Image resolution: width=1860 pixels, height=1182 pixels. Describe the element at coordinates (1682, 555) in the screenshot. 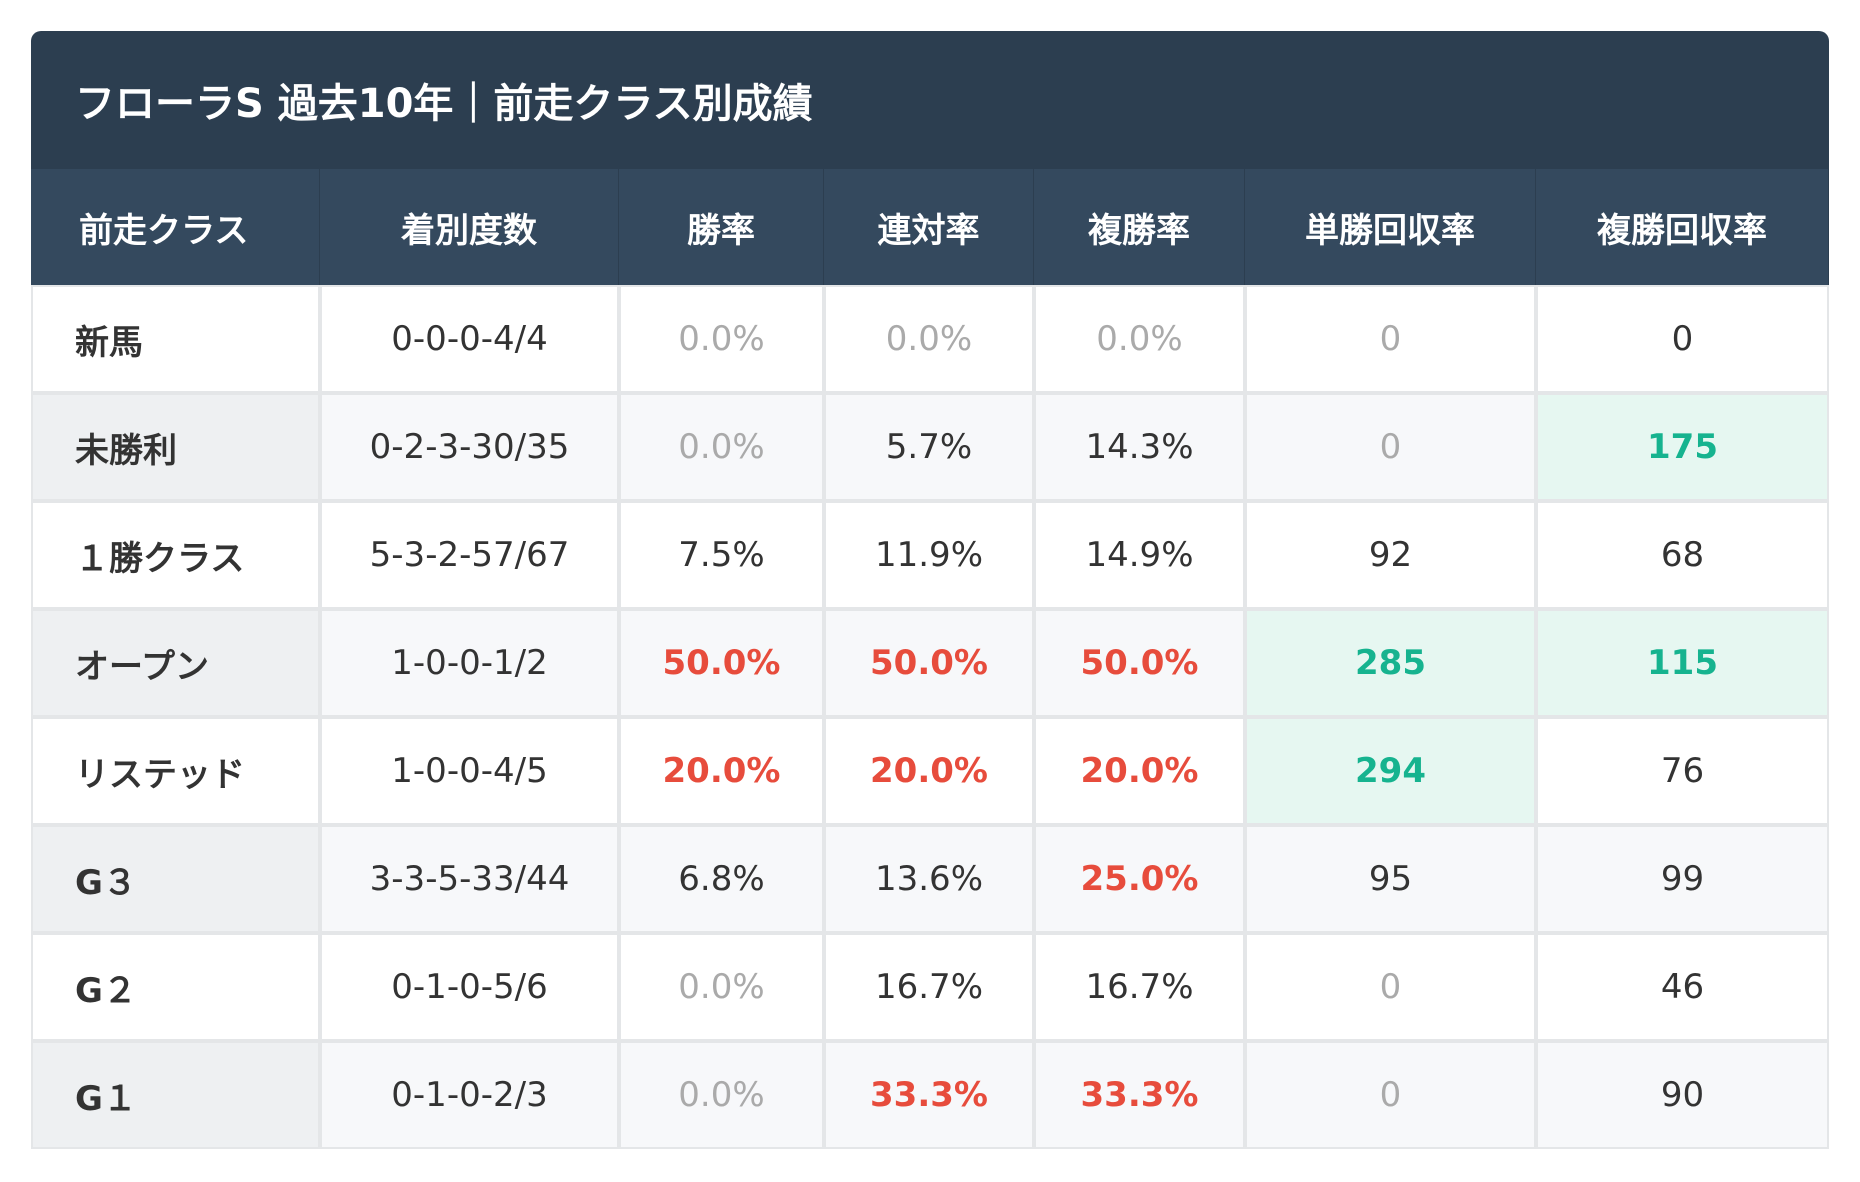

I see `table-cell: 68` at that location.